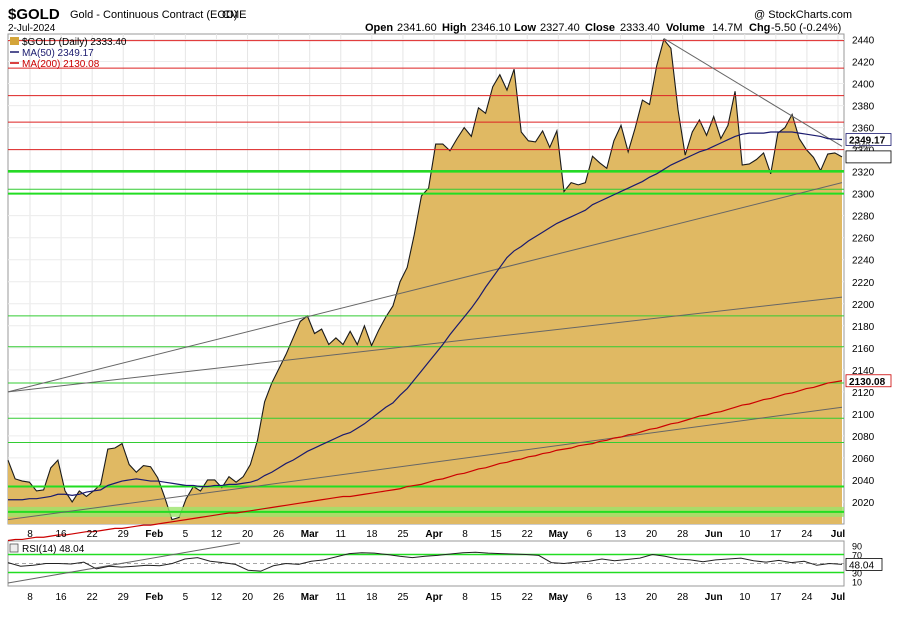 The width and height of the screenshot is (898, 617). Describe the element at coordinates (863, 305) in the screenshot. I see `y-tick-label: 2200` at that location.